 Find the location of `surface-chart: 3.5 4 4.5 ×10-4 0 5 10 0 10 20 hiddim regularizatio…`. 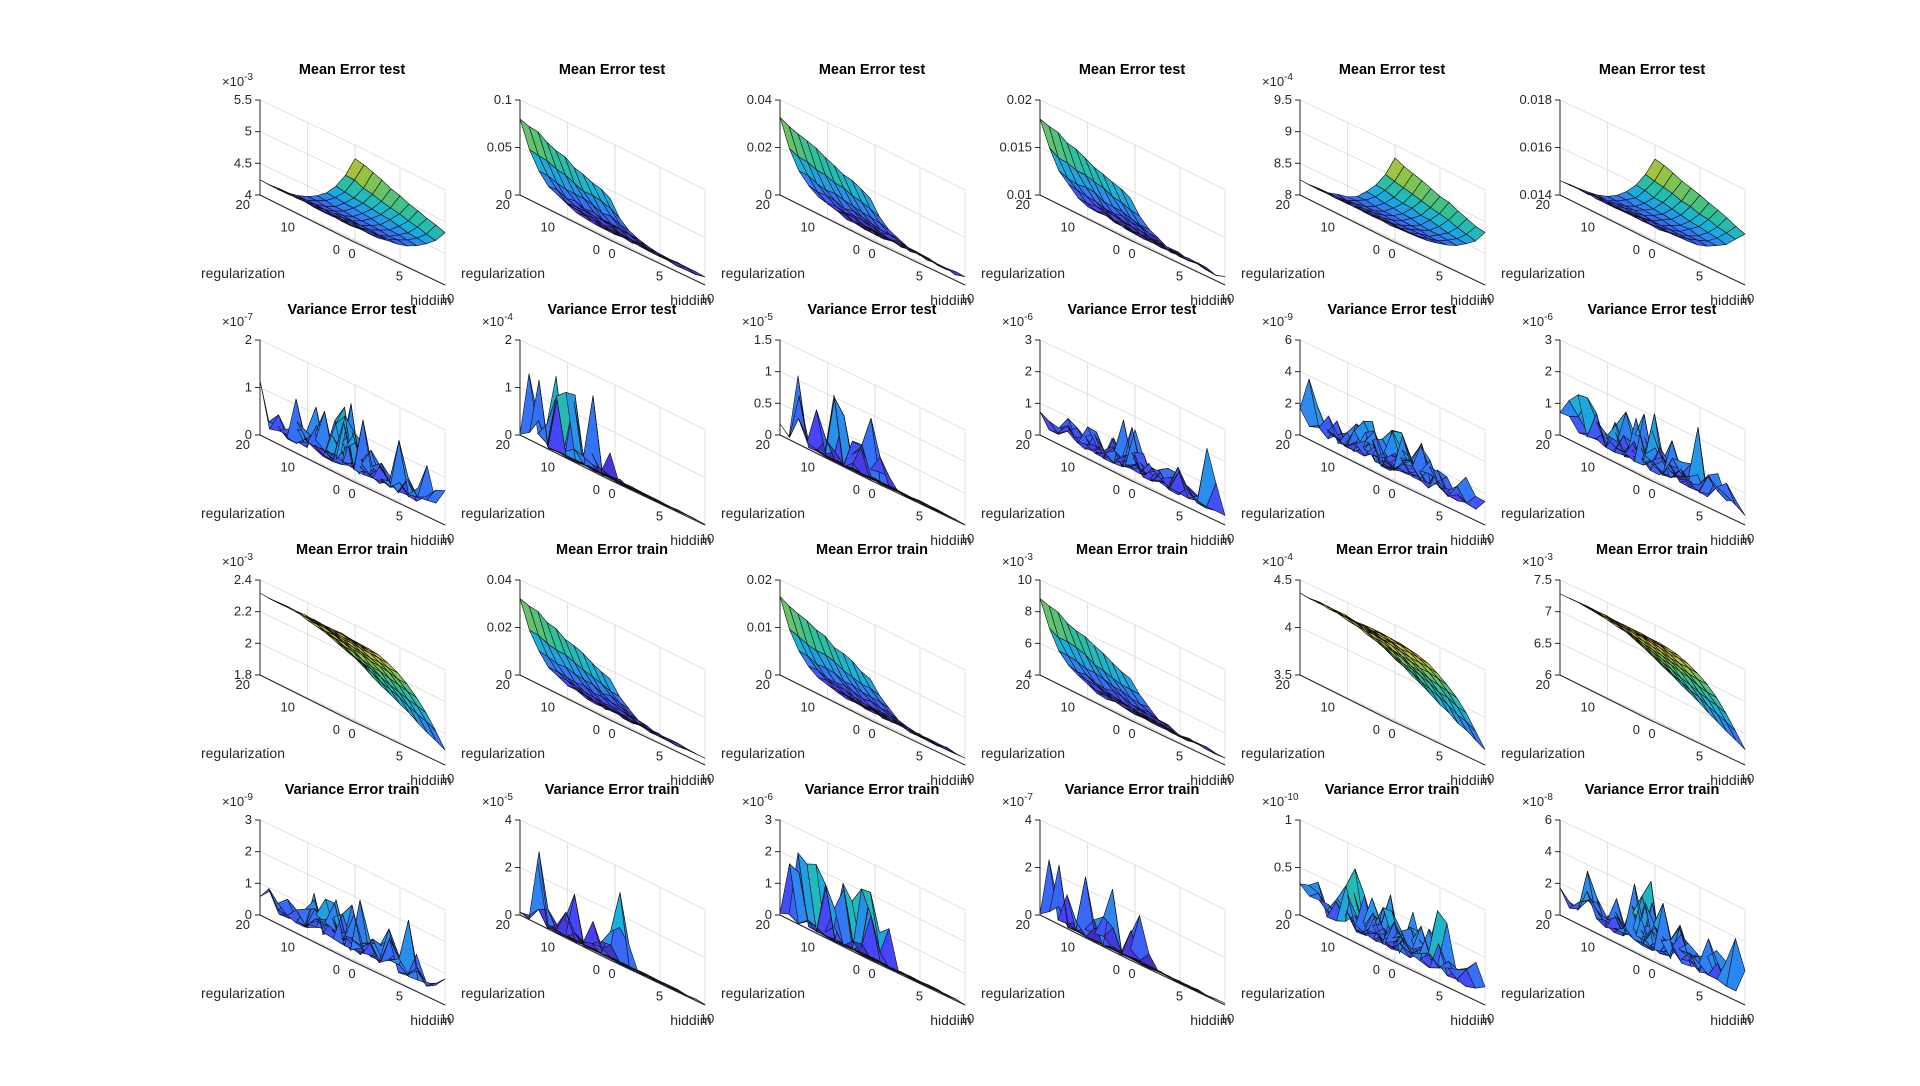

surface-chart: 3.5 4 4.5 ×10-4 0 5 10 0 10 20 hiddim regularizatio… is located at coordinates (1367, 665).